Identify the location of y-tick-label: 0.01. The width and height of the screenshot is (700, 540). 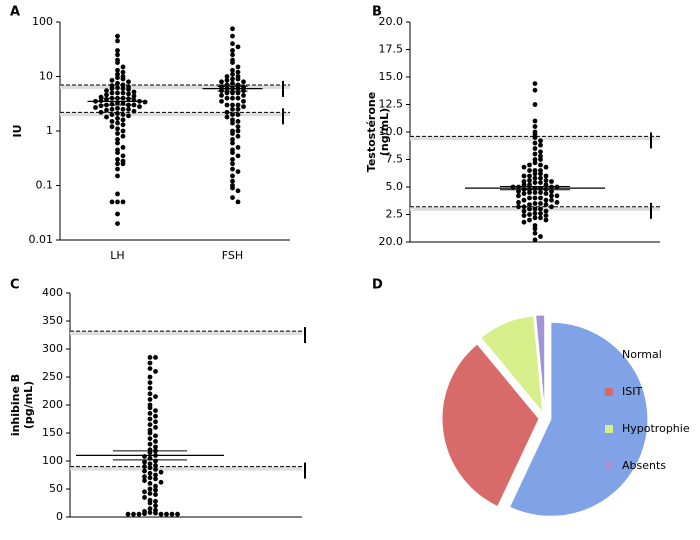
(41, 239).